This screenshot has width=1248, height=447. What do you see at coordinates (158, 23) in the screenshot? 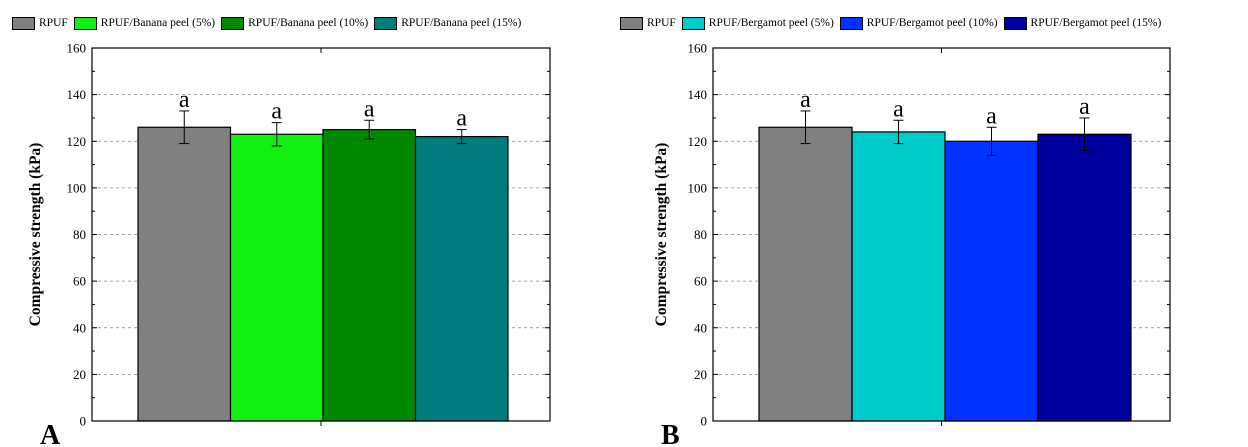
I see `legend-label: RPUF/Banana peel (5%)` at bounding box center [158, 23].